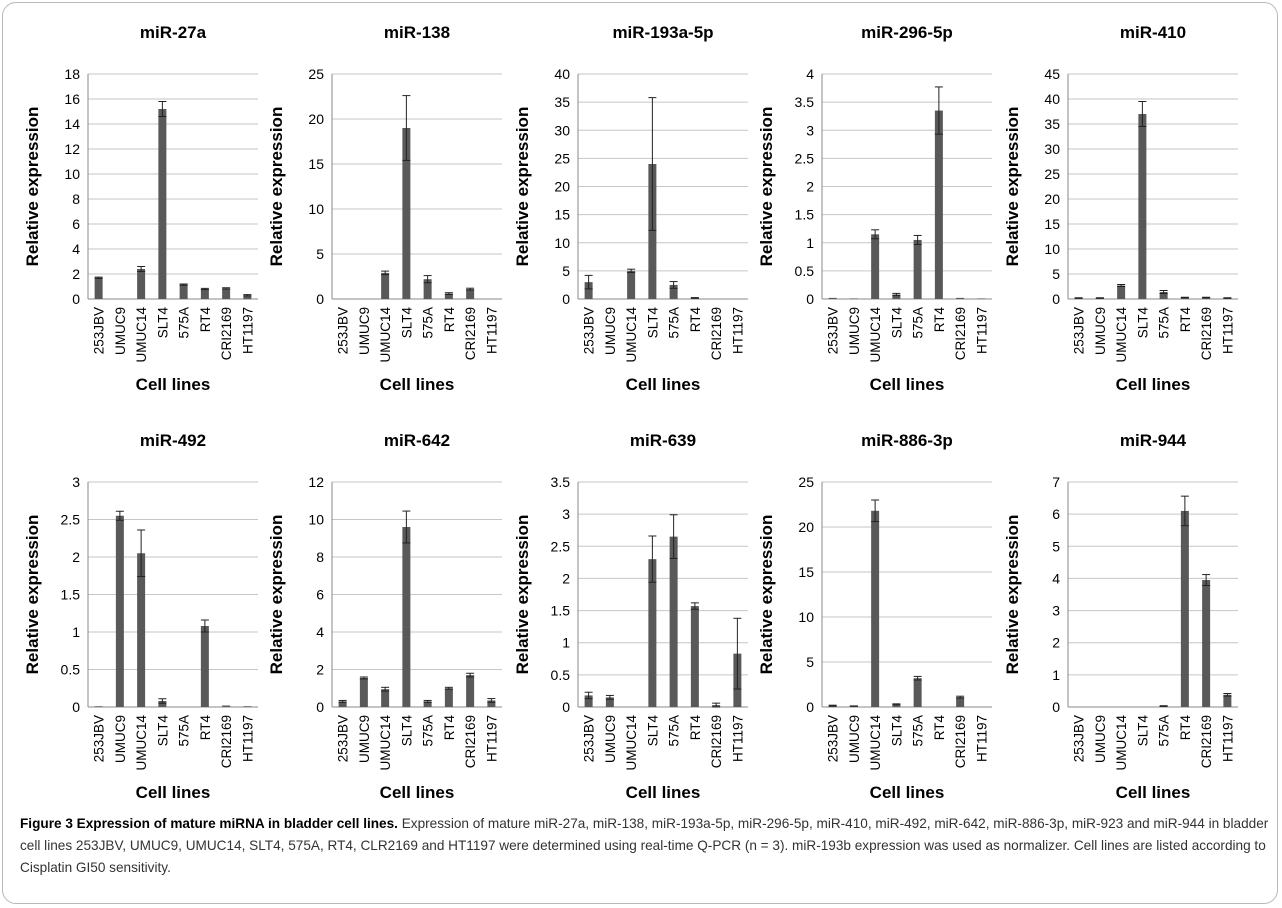  Describe the element at coordinates (173, 440) in the screenshot. I see `chart-title: miR-492` at that location.